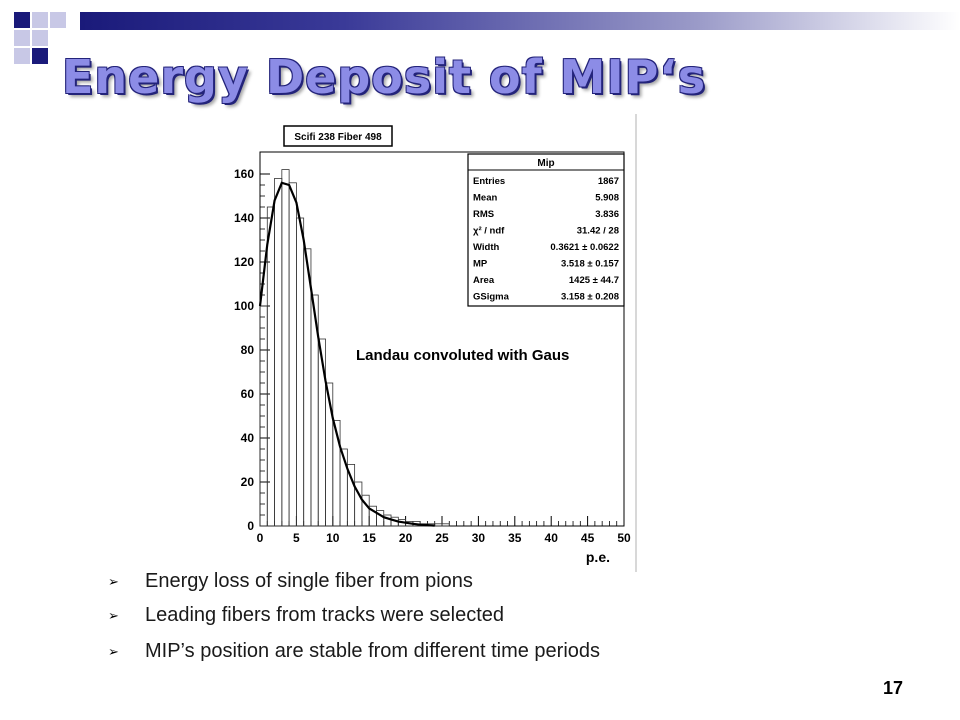  Describe the element at coordinates (248, 394) in the screenshot. I see `y-tick-label: 60` at that location.